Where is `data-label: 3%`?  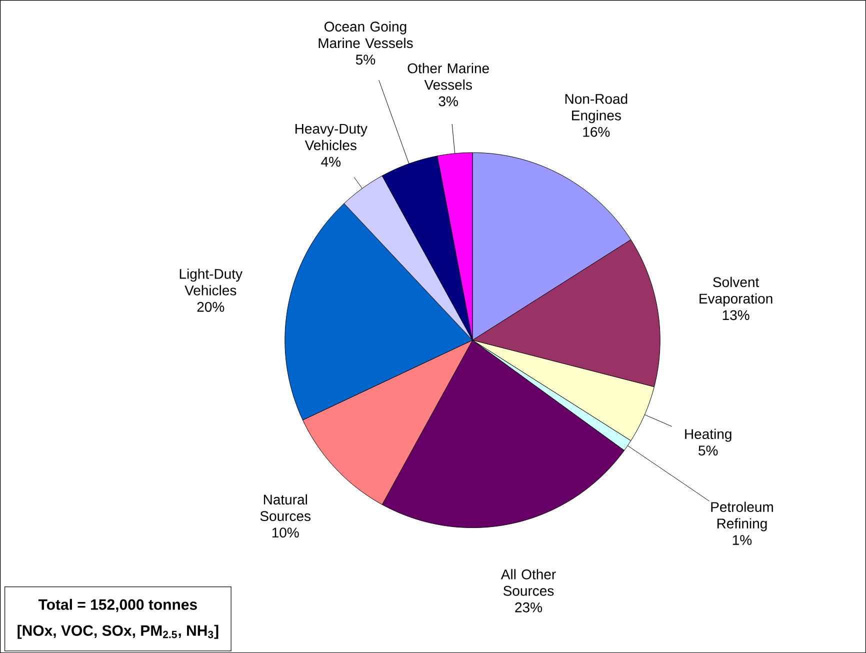 data-label: 3% is located at coordinates (448, 101).